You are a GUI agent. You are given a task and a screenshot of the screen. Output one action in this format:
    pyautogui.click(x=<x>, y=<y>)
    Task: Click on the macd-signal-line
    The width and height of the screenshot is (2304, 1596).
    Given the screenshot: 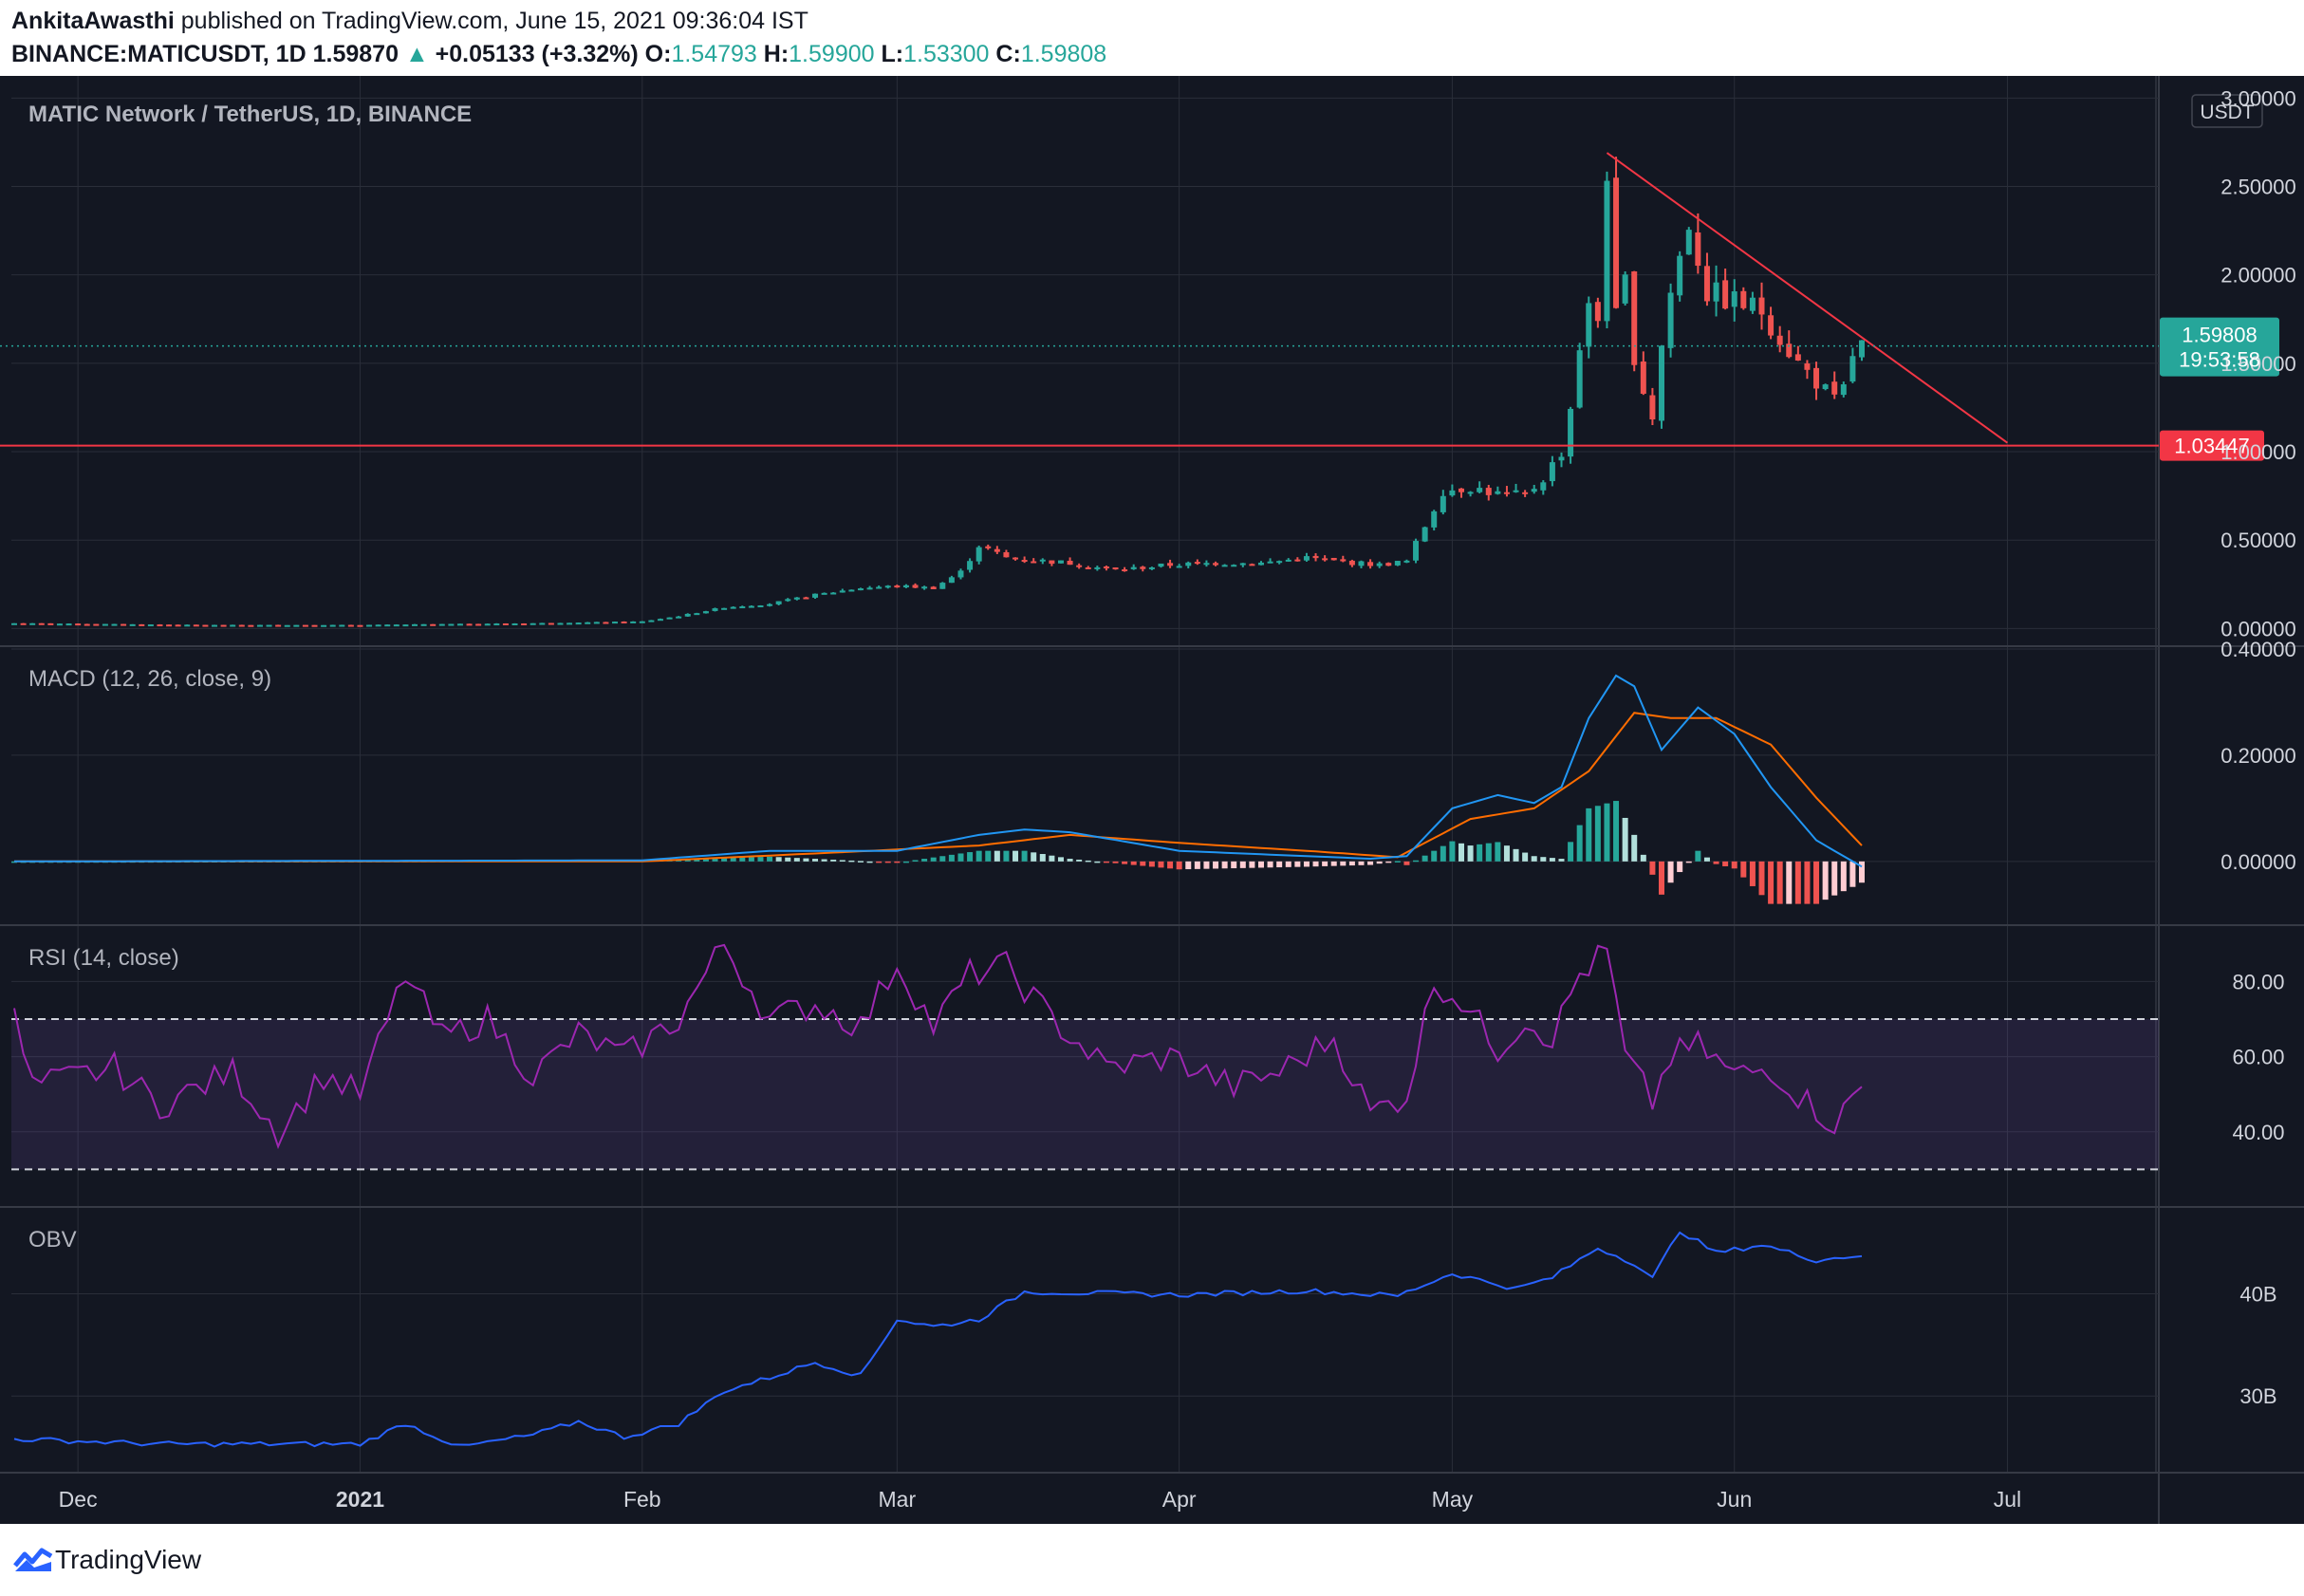 What is the action you would take?
    pyautogui.click(x=938, y=787)
    